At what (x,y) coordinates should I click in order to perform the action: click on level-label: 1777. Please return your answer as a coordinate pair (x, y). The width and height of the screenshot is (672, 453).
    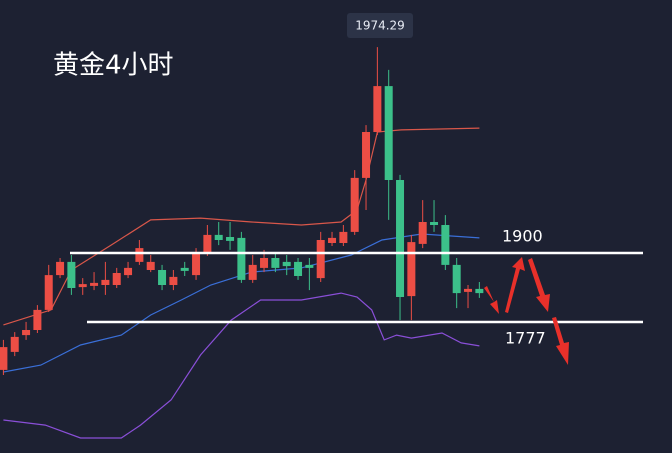
    Looking at the image, I should click on (525, 338).